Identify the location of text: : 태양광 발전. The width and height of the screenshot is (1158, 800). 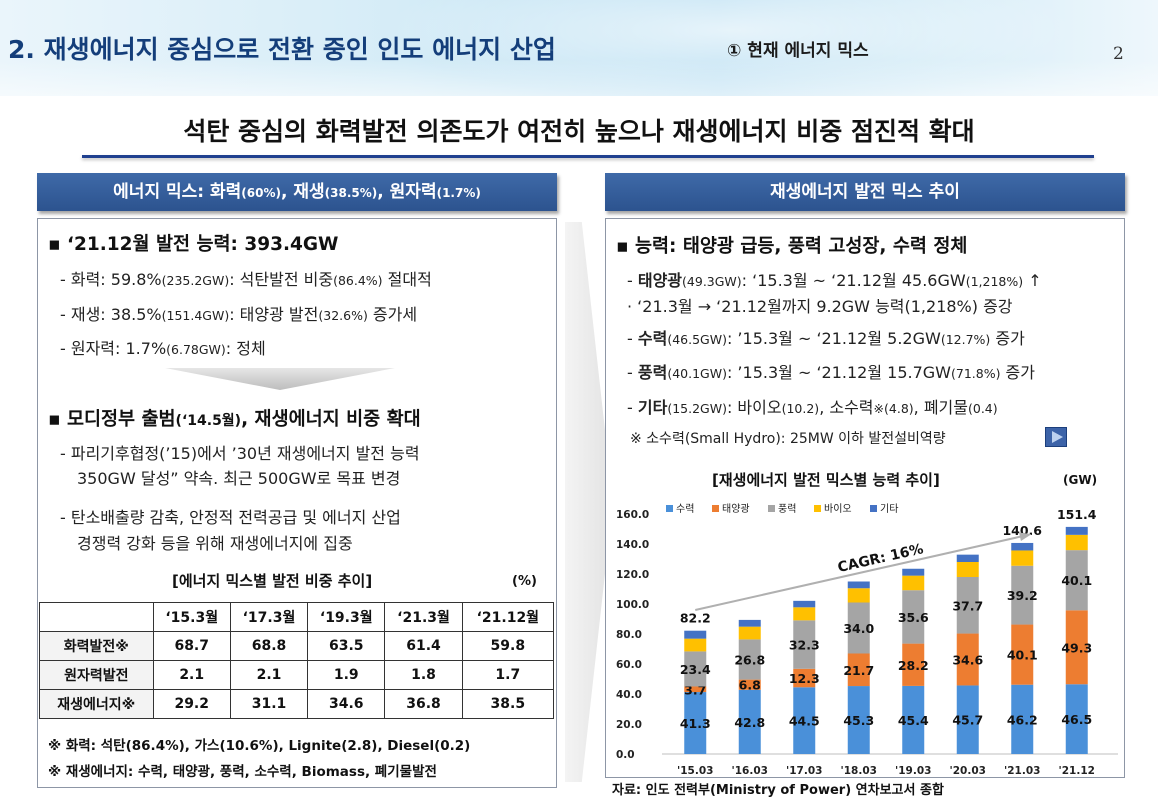
(274, 314).